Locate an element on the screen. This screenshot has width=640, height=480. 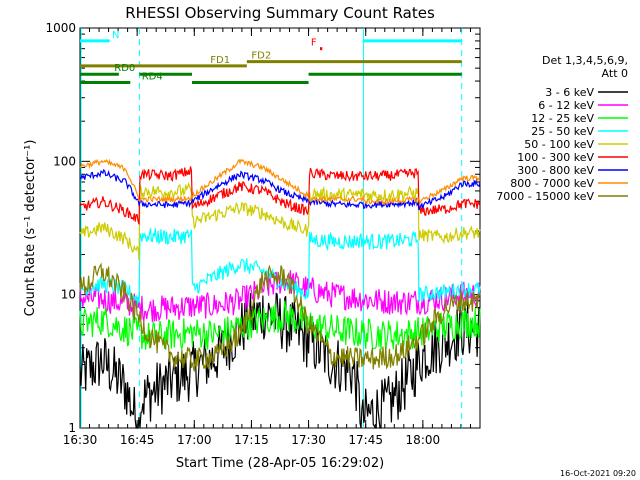
y-tick-label: 100 is located at coordinates (64, 161).